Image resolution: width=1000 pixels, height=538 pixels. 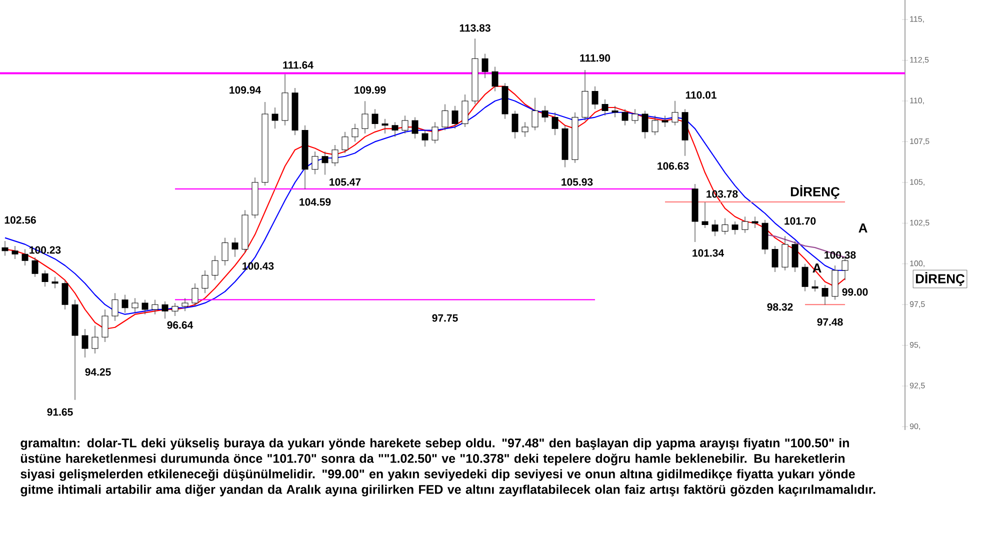 I want to click on y-tick-label: 92,5, so click(x=917, y=386).